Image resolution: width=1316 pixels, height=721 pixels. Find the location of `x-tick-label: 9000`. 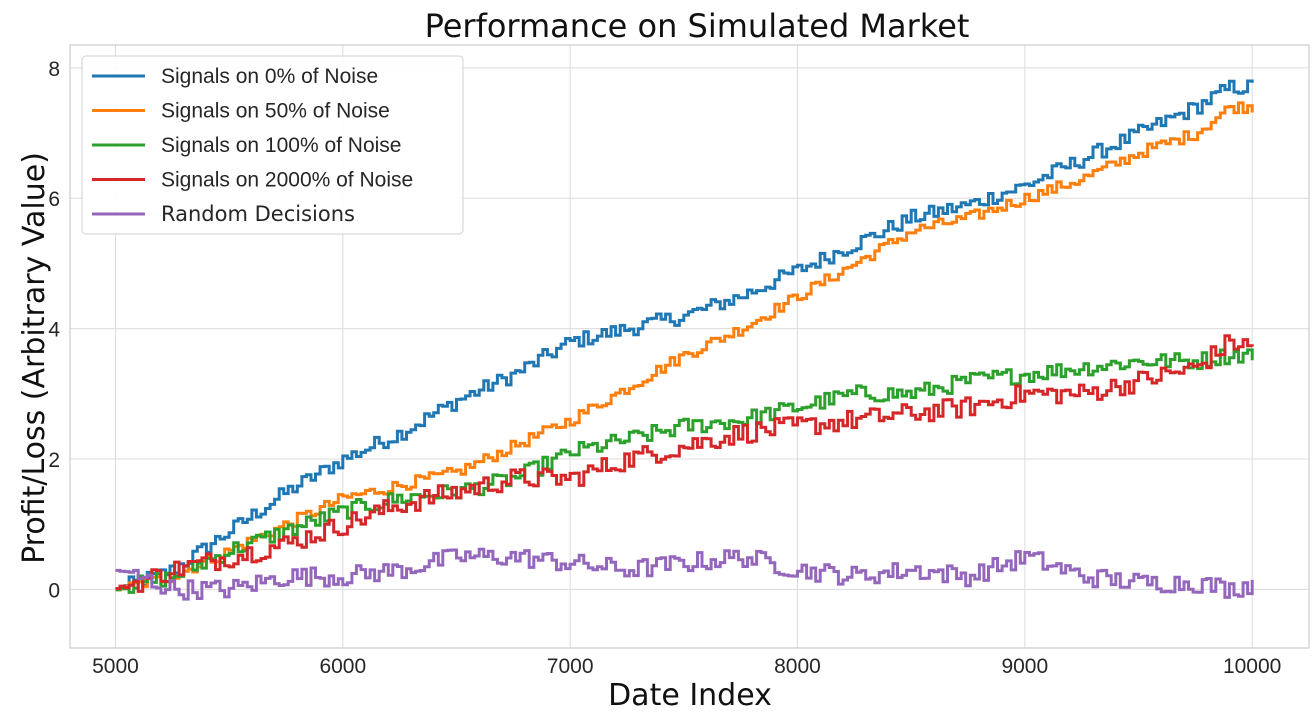

x-tick-label: 9000 is located at coordinates (1024, 666).